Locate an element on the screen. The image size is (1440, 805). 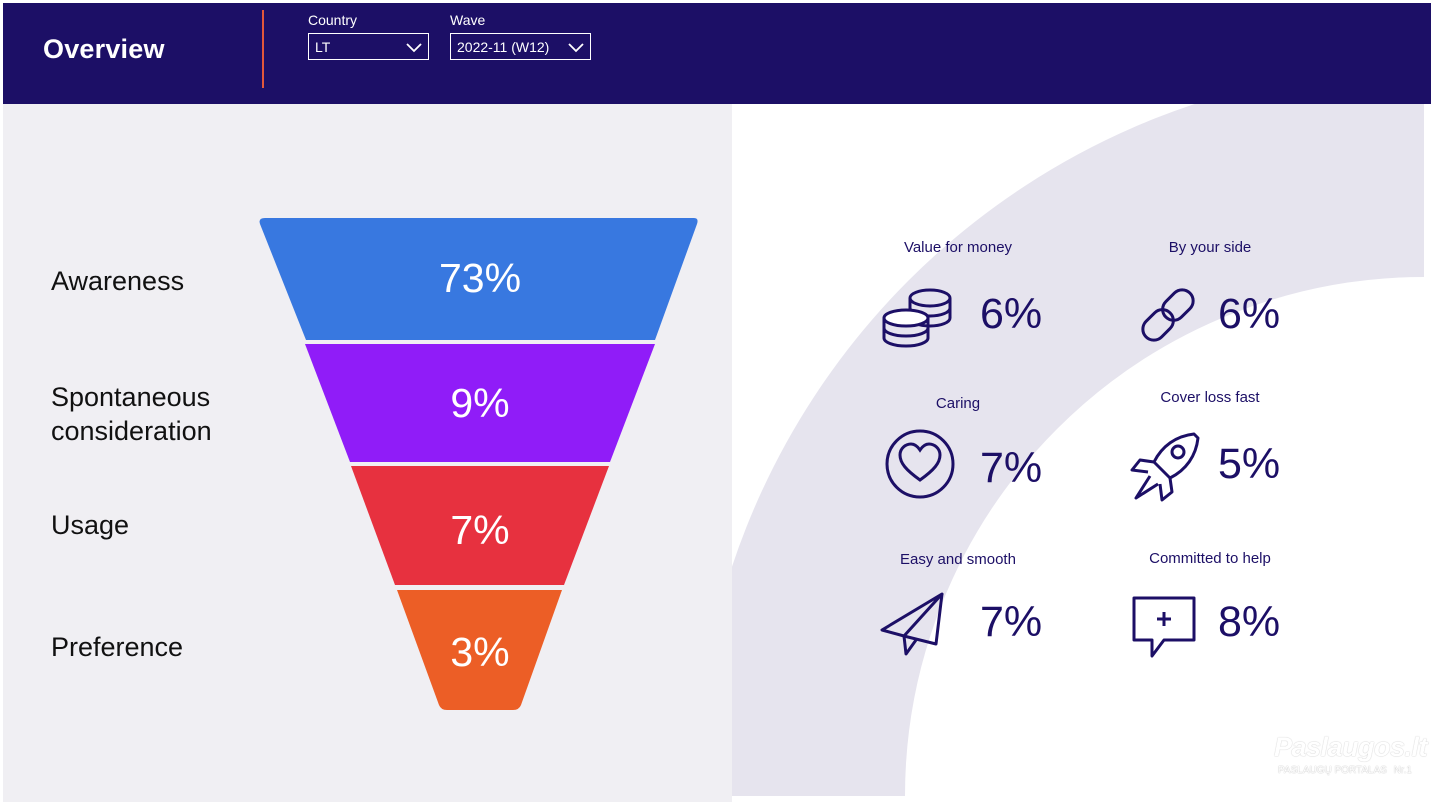
watermark-subtitle: PASLAUGŲ PORTALAS is located at coordinates (1332, 770).